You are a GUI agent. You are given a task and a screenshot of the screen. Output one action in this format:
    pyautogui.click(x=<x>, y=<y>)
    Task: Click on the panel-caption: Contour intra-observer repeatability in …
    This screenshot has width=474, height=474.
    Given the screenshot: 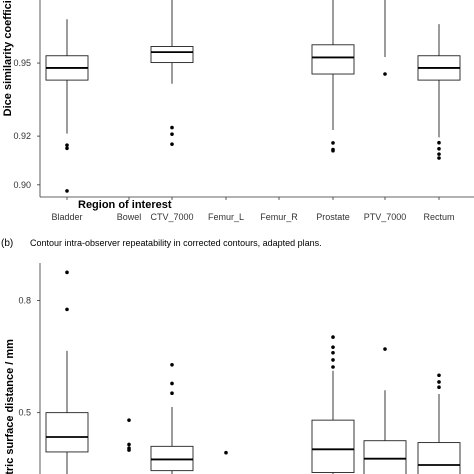 What is the action you would take?
    pyautogui.click(x=176, y=243)
    